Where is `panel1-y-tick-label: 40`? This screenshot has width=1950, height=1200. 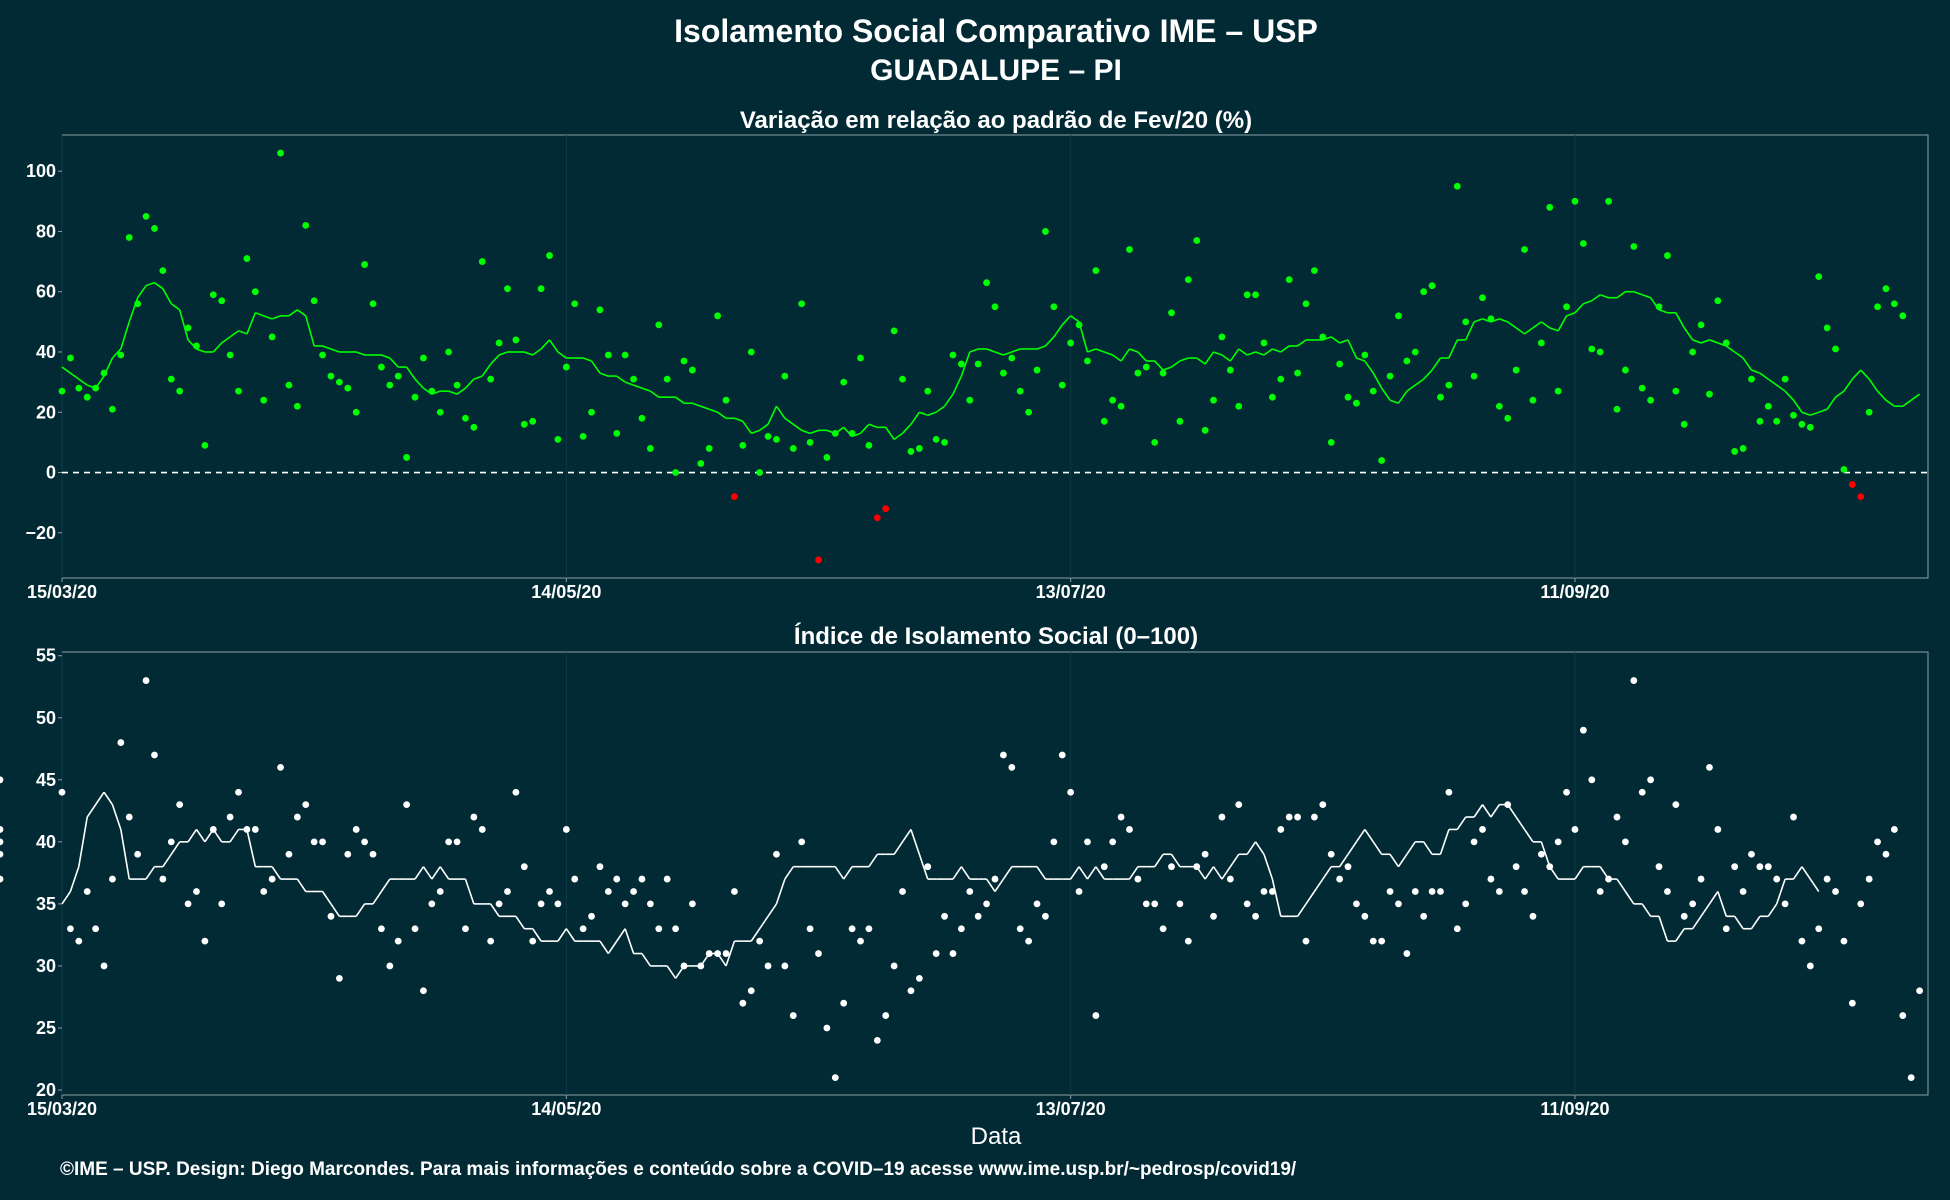
panel1-y-tick-label: 40 is located at coordinates (46, 352).